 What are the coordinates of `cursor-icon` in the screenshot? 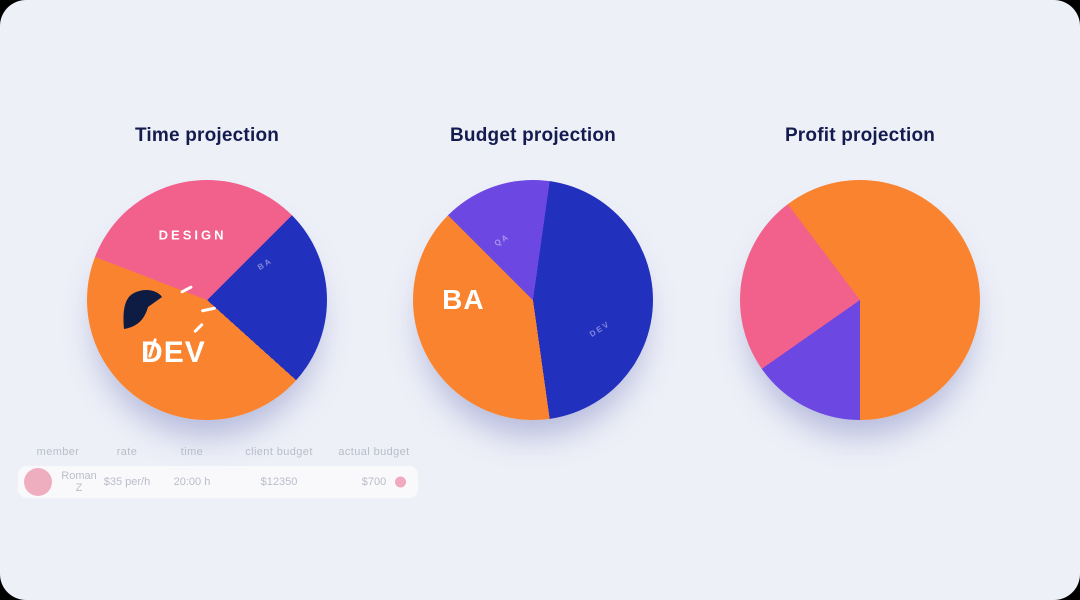 It's located at (144, 309).